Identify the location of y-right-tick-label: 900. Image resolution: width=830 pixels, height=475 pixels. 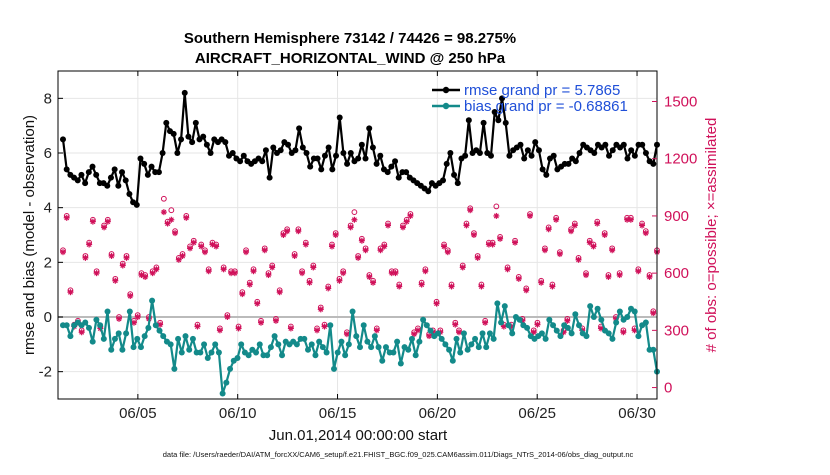
(676, 216).